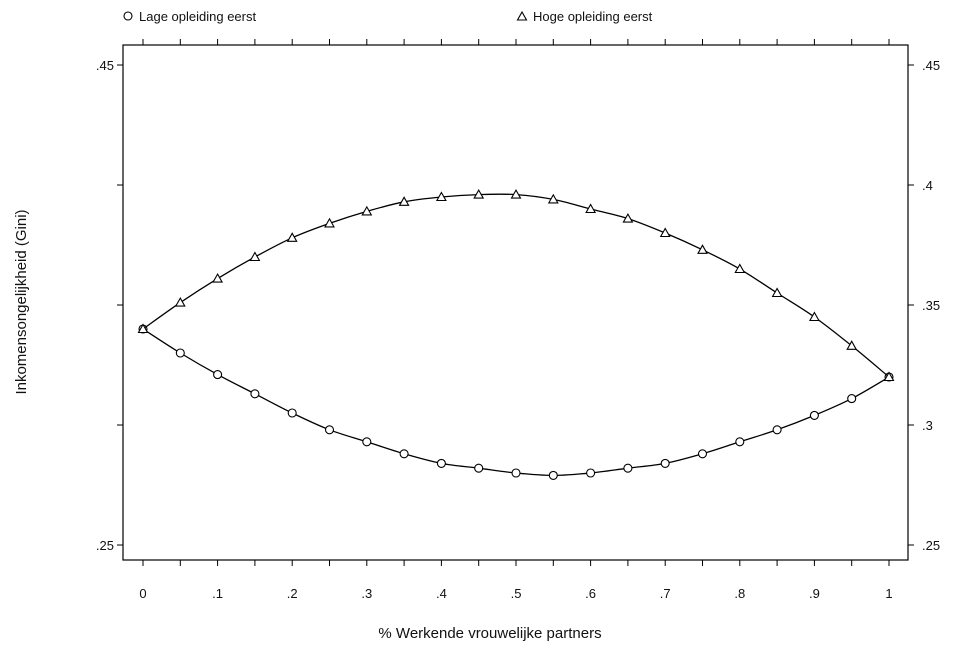  I want to click on y-tick-label-right: .3, so click(927, 425).